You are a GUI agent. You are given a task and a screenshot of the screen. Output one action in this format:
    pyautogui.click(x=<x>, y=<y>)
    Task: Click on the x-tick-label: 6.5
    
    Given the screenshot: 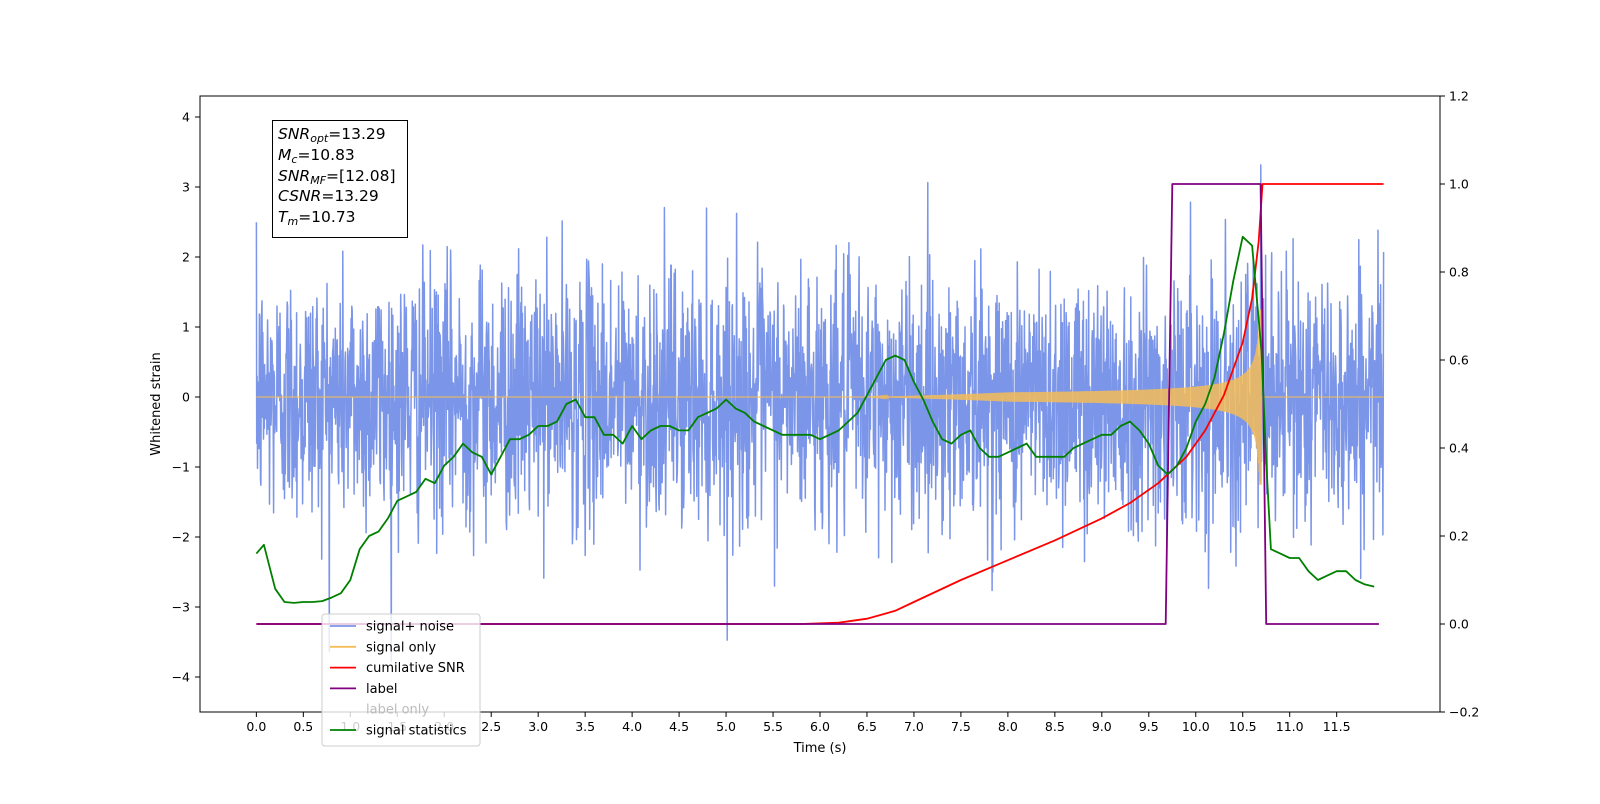 What is the action you would take?
    pyautogui.click(x=867, y=726)
    